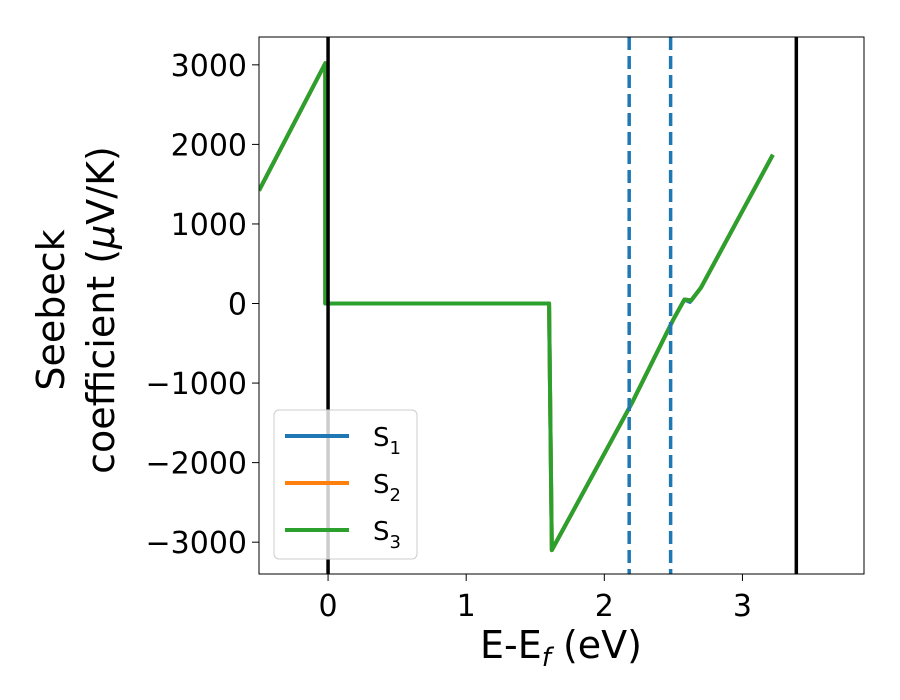 This screenshot has width=900, height=700. Describe the element at coordinates (51, 309) in the screenshot. I see `y-axis-label-line1: Seebeck` at that location.